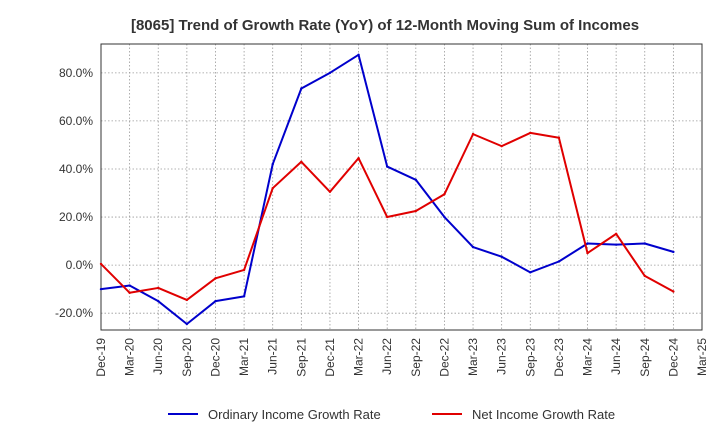 The width and height of the screenshot is (720, 440). I want to click on y-tick-label: 40.0%, so click(76, 169).